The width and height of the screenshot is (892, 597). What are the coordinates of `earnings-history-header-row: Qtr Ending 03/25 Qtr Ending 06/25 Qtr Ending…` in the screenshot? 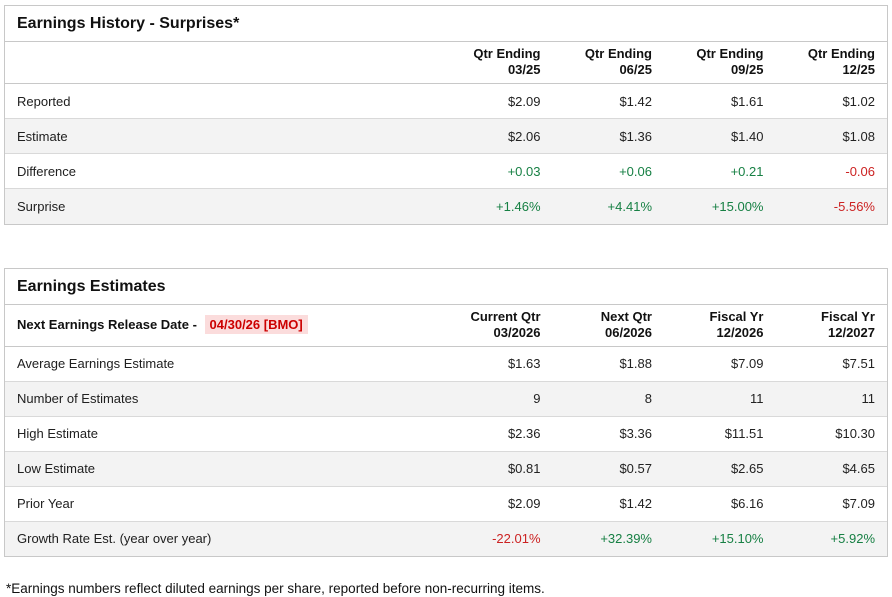 It's located at (446, 63).